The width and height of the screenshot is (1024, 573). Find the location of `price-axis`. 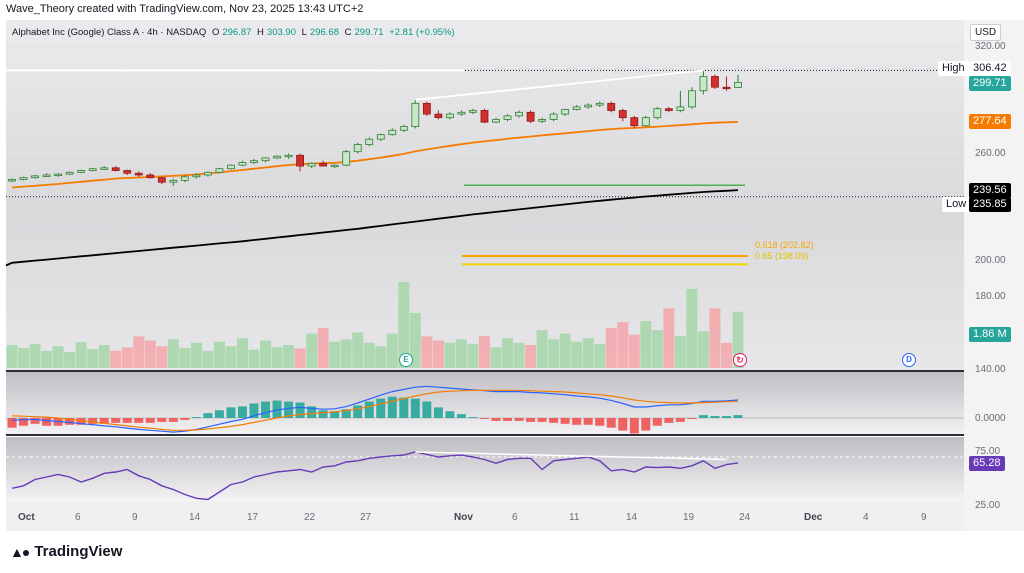

price-axis is located at coordinates (994, 275).